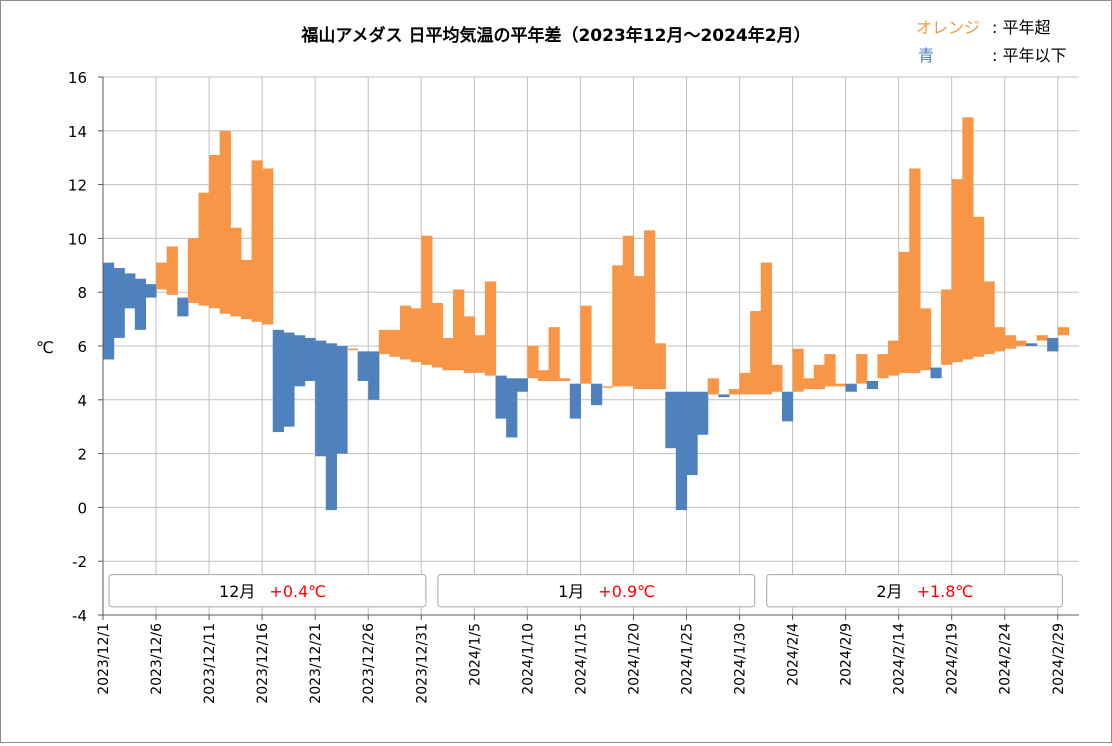  I want to click on y-axis-label: ℃, so click(45, 347).